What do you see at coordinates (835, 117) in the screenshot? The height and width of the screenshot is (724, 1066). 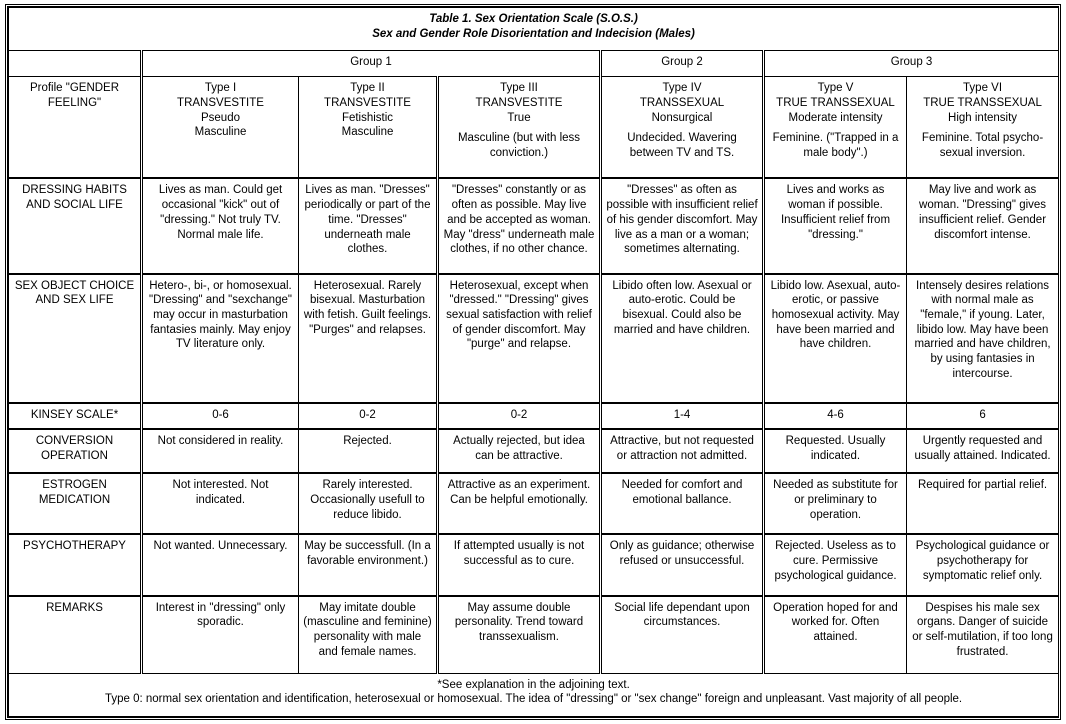 I see `qualifier-label: Moderate intensity` at bounding box center [835, 117].